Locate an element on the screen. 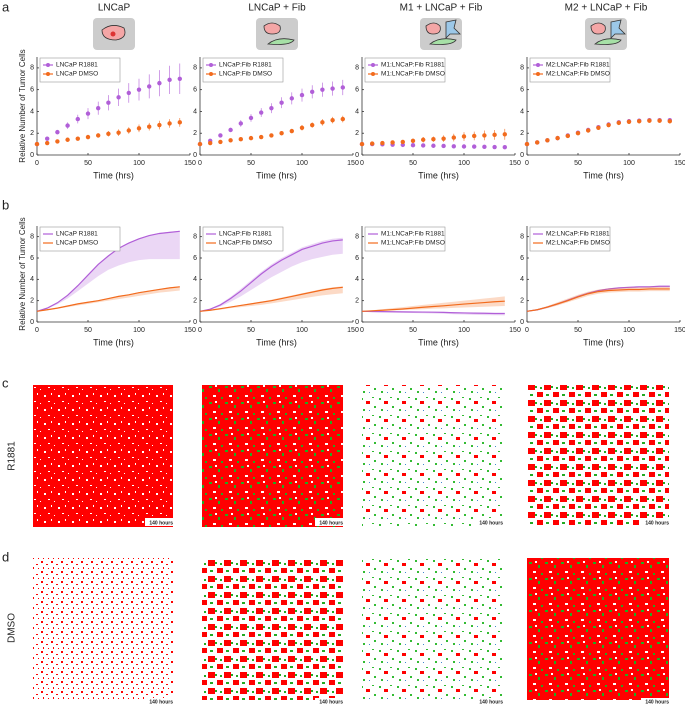  legend-label: LNCaP:Fib R1881 is located at coordinates (245, 65).